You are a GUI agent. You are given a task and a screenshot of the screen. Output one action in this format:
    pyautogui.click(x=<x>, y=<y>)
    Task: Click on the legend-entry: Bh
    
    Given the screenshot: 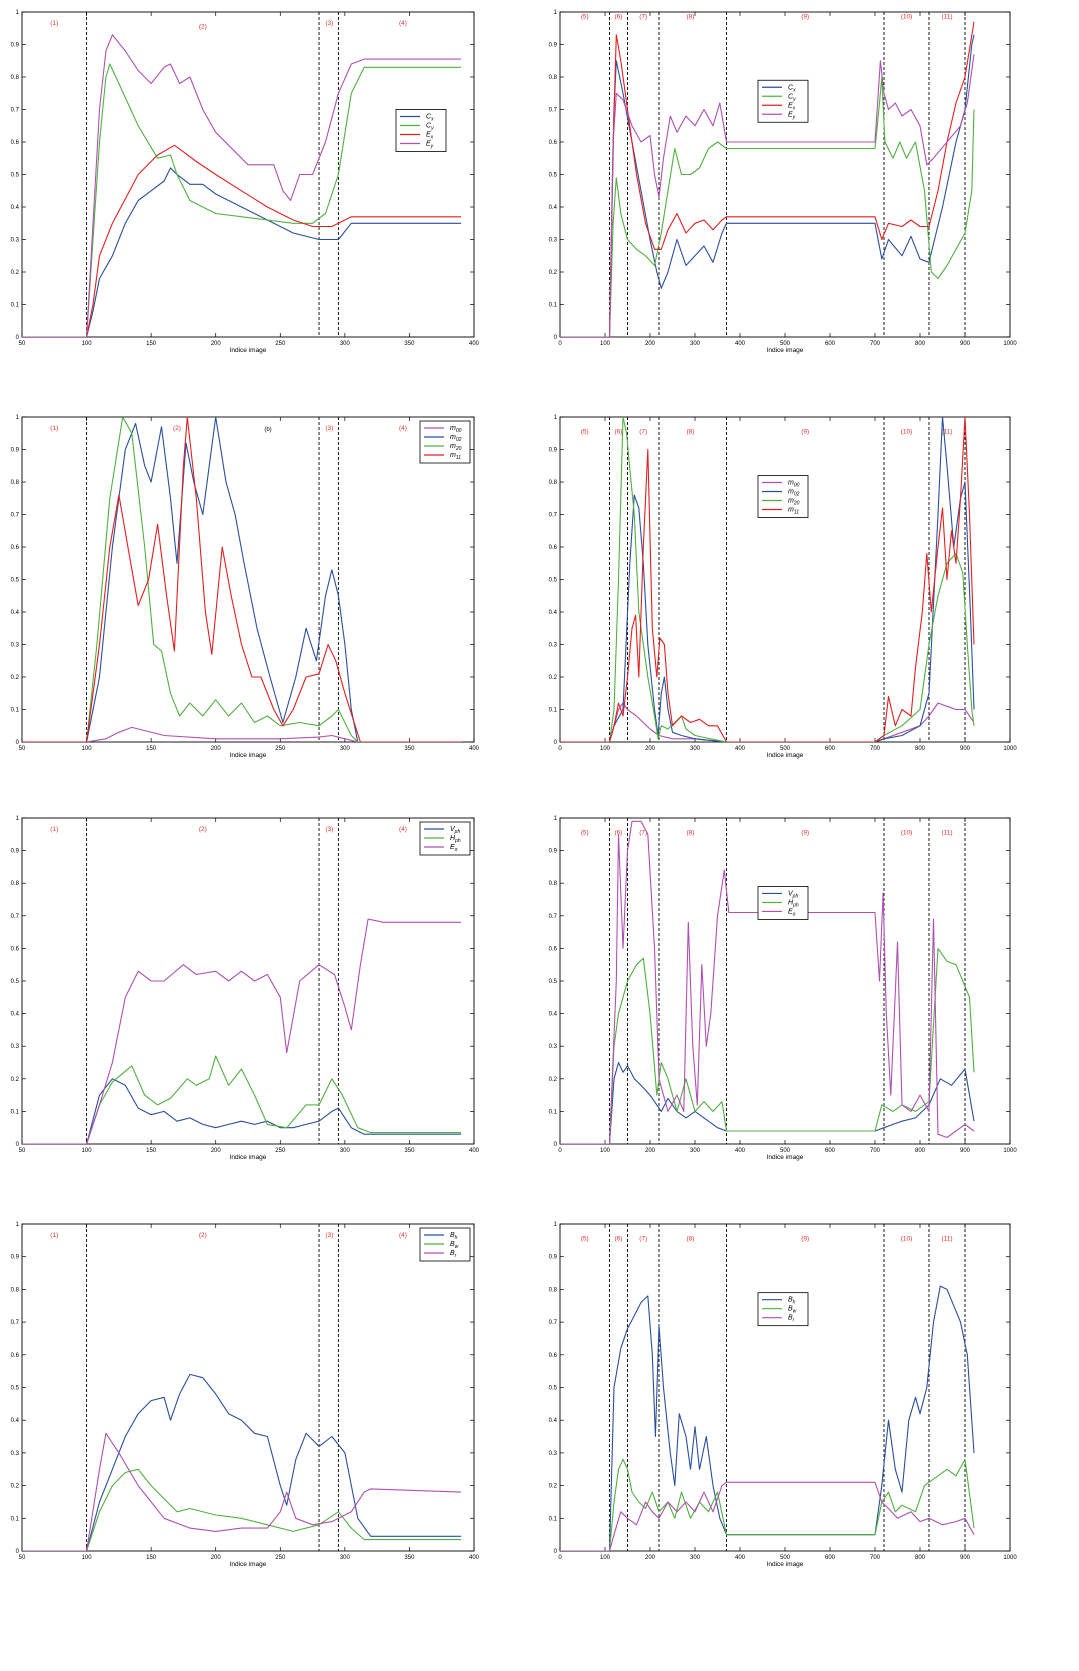 What is the action you would take?
    pyautogui.click(x=454, y=1236)
    